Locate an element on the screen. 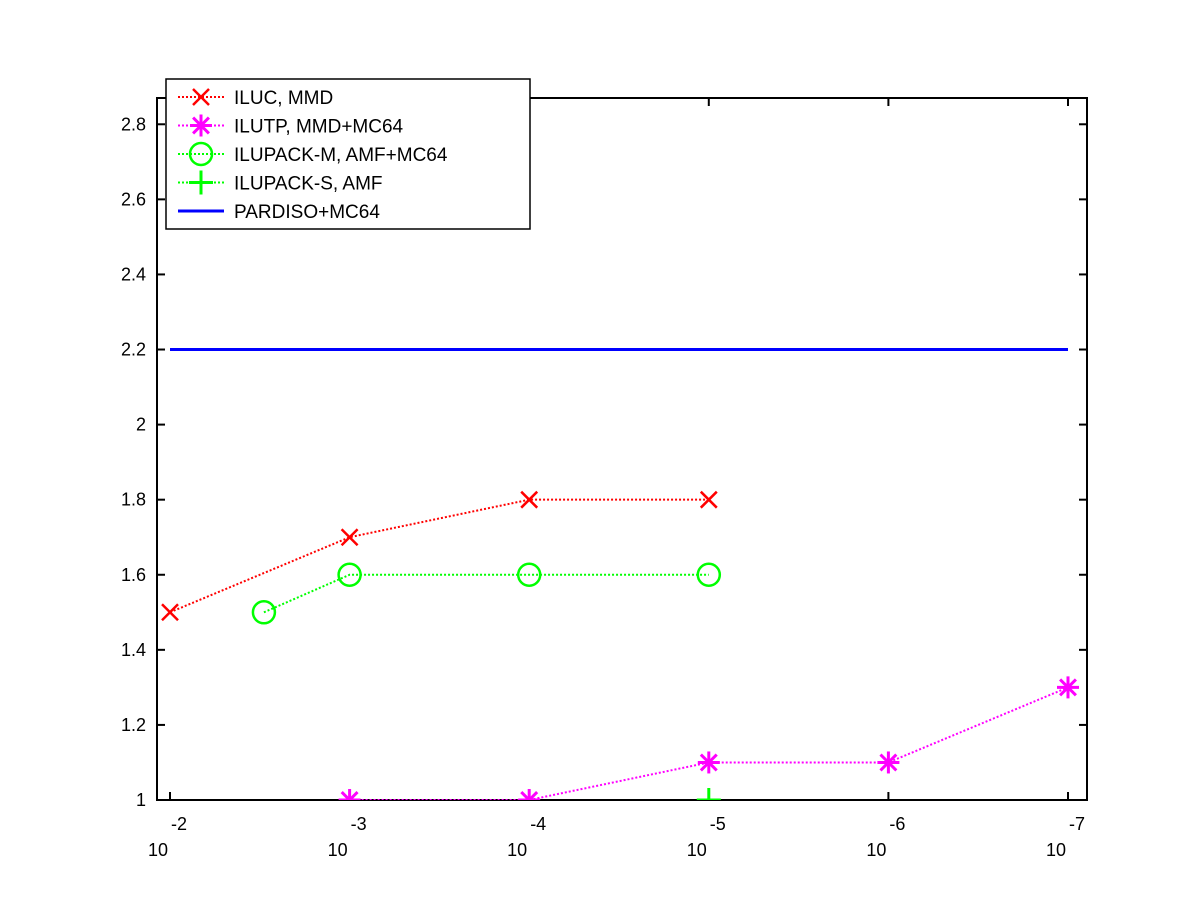 Image resolution: width=1200 pixels, height=900 pixels. y-tick-labels: 1 1.2 1.4 1.6 1.8 2 2.2 2.4 2.6 2.8 is located at coordinates (133, 462).